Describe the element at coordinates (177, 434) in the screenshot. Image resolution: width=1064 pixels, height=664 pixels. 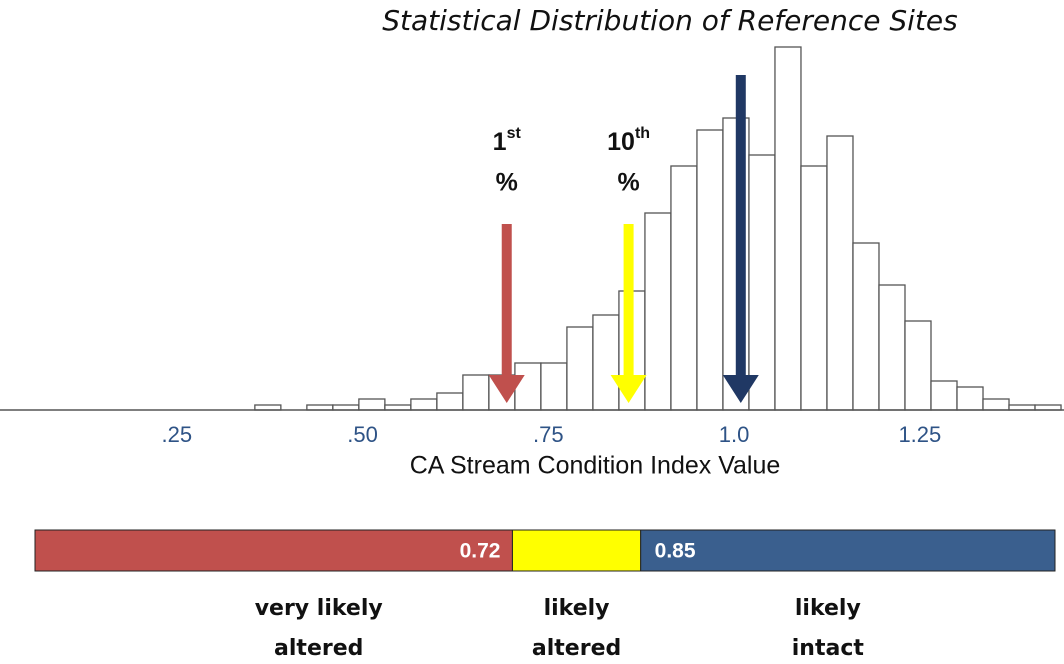
I see `x-tick-label: .25` at that location.